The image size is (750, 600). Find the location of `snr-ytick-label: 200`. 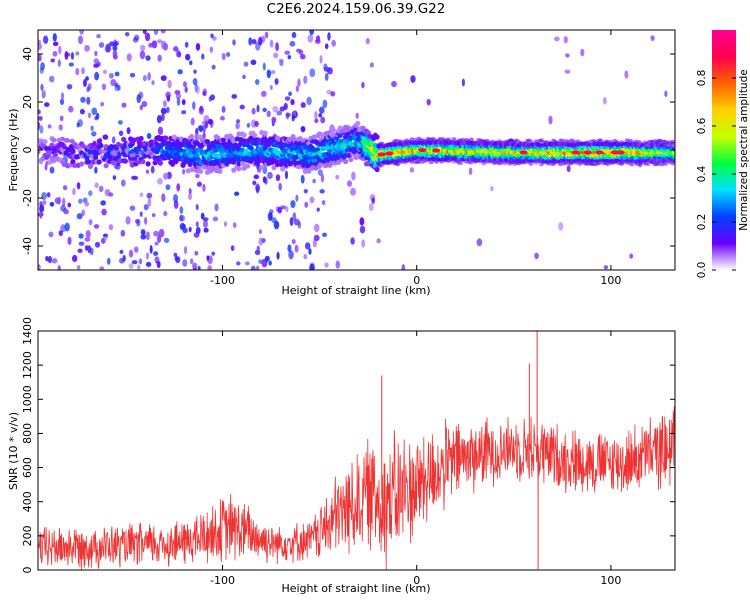

snr-ytick-label: 200 is located at coordinates (27, 535).